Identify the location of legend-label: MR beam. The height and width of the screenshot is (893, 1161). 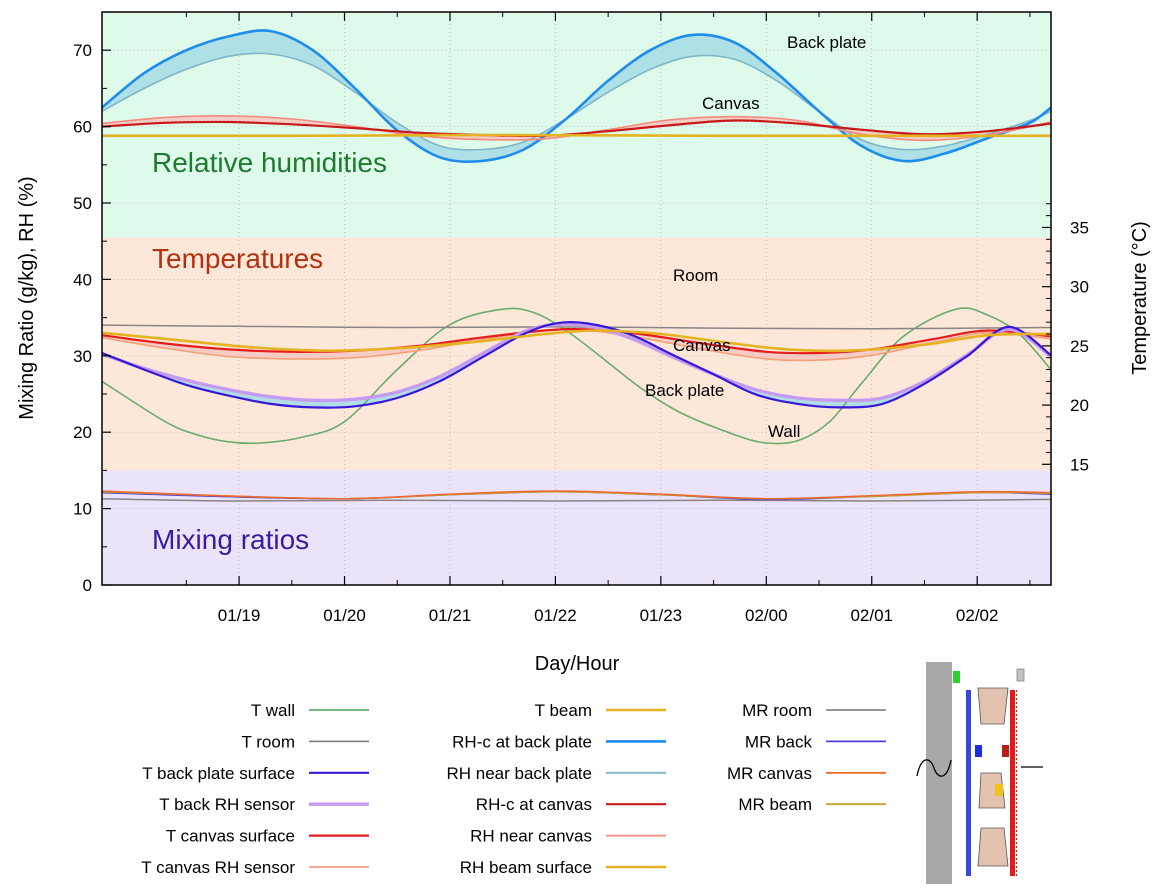
(775, 804).